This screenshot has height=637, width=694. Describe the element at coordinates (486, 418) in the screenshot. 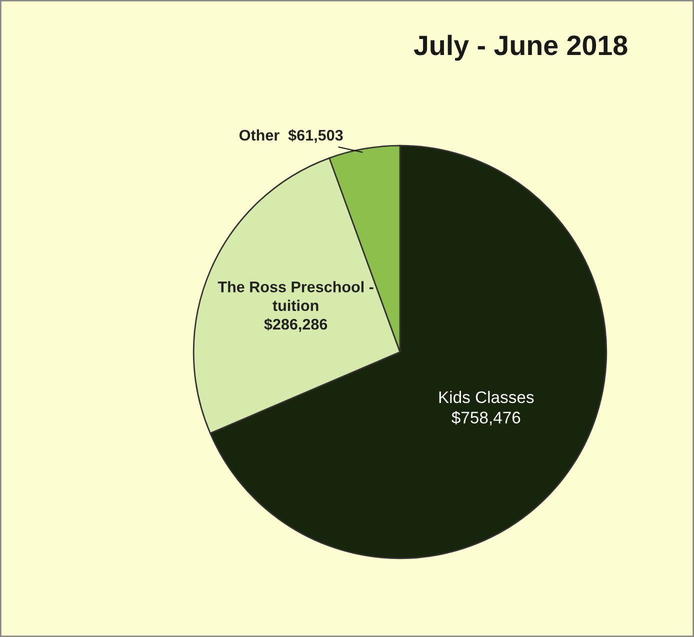

I see `data-label: $758,476` at that location.